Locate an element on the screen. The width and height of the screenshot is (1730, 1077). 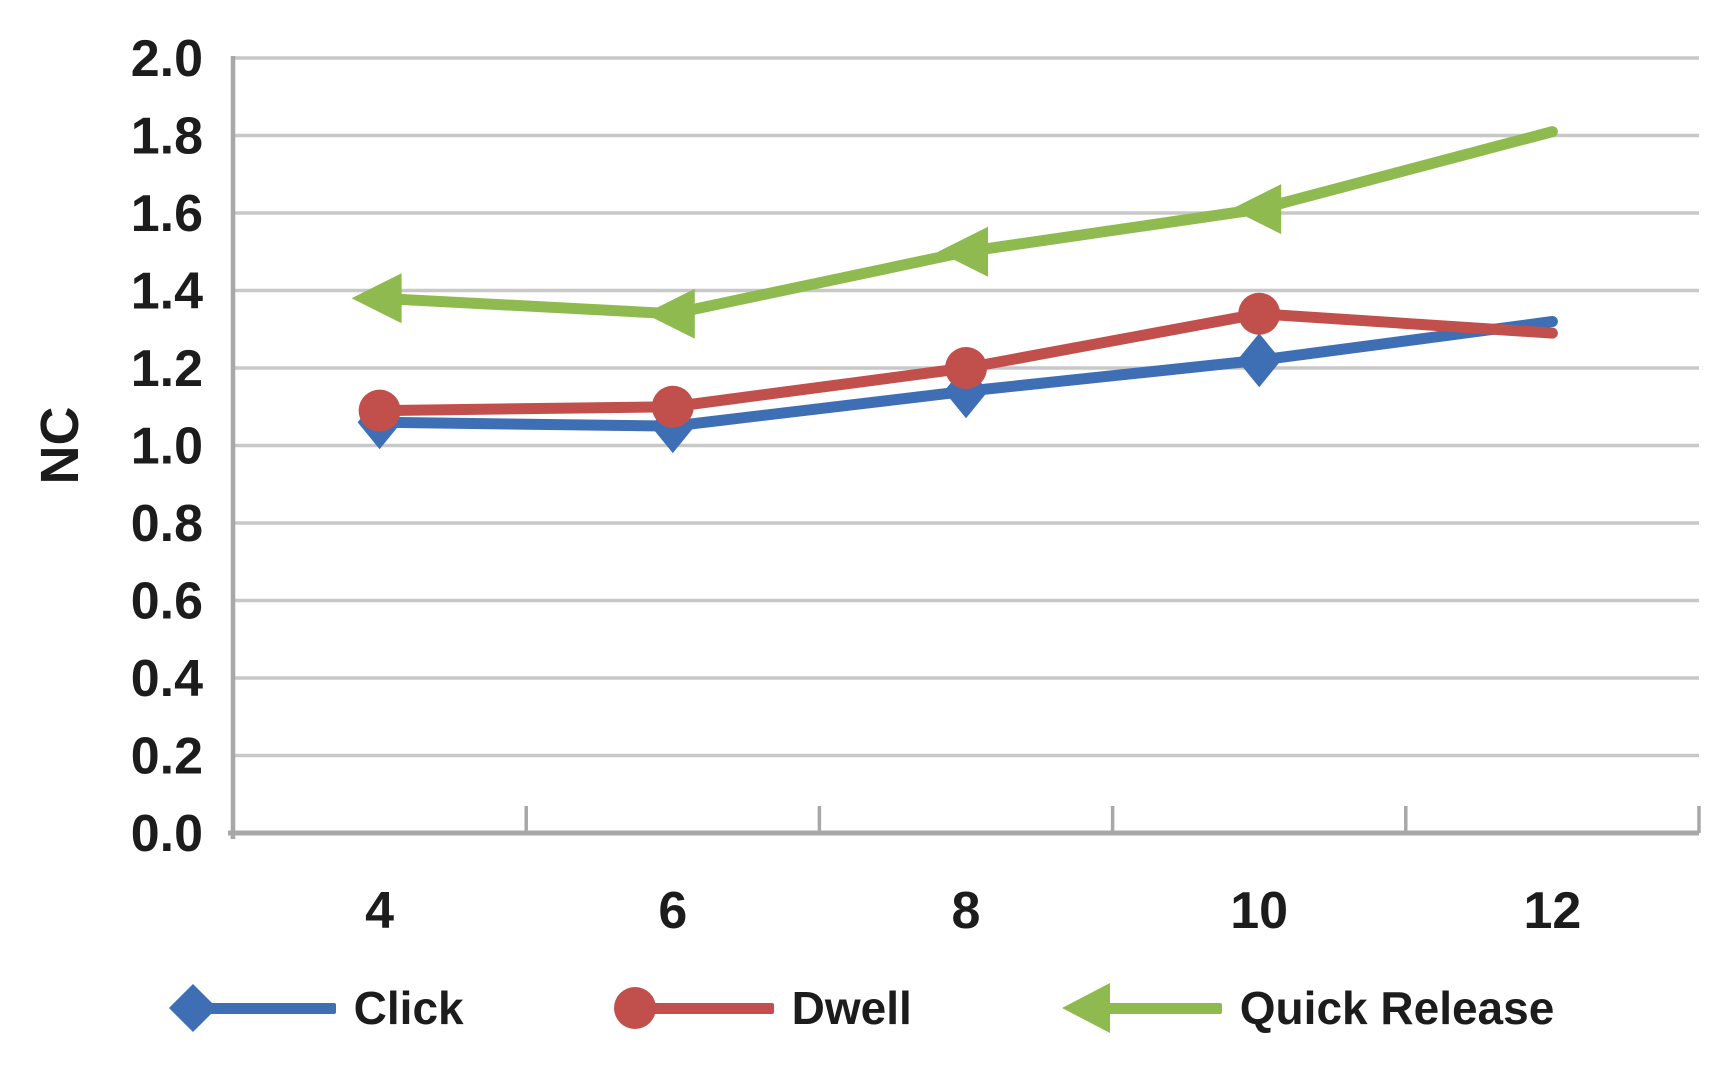
legend-label-click: Click is located at coordinates (408, 1008).